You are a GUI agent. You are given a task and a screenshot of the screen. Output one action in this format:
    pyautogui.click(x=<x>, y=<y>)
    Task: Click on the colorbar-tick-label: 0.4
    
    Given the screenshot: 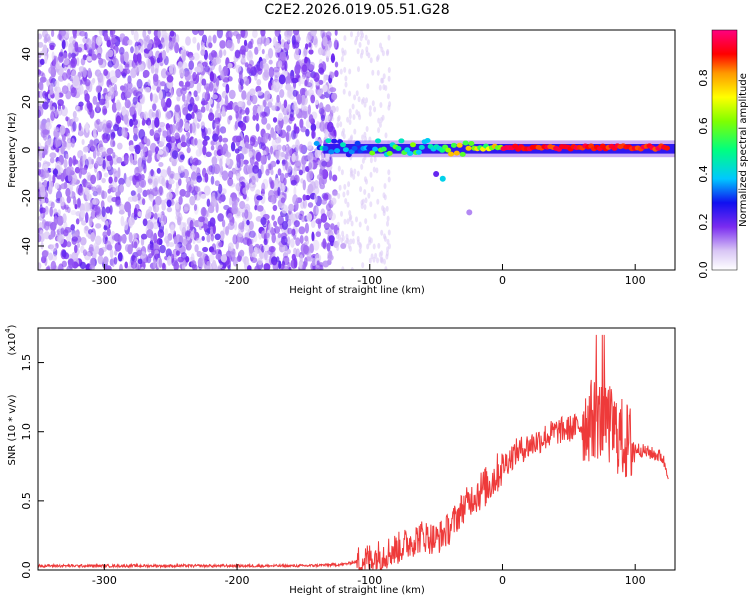 What is the action you would take?
    pyautogui.click(x=703, y=174)
    